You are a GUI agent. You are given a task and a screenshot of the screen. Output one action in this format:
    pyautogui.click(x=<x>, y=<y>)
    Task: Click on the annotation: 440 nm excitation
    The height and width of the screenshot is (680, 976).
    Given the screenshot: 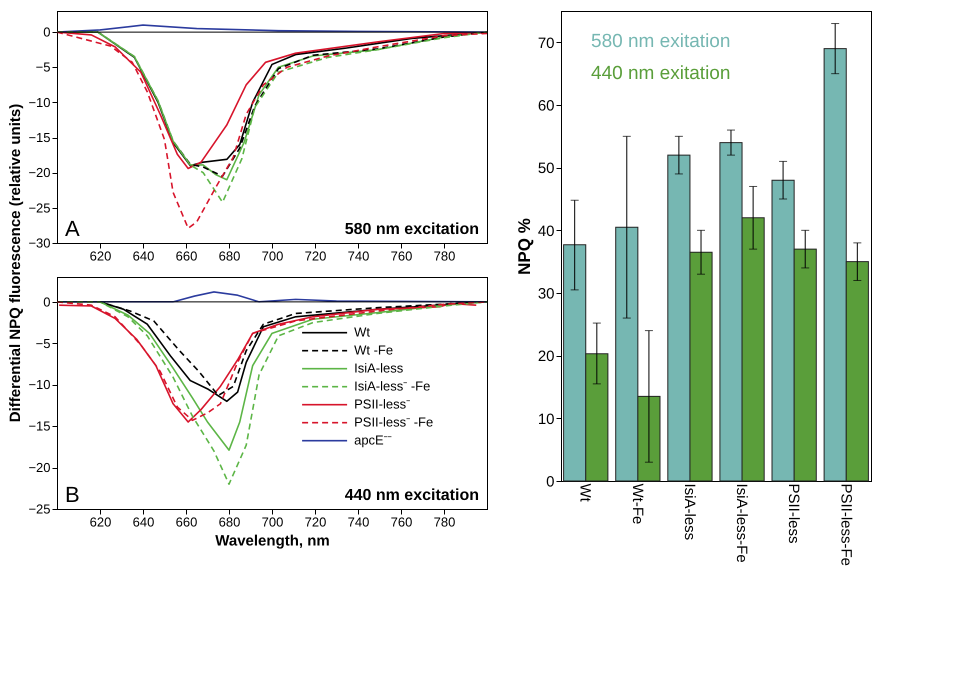 What is the action you would take?
    pyautogui.click(x=411, y=495)
    